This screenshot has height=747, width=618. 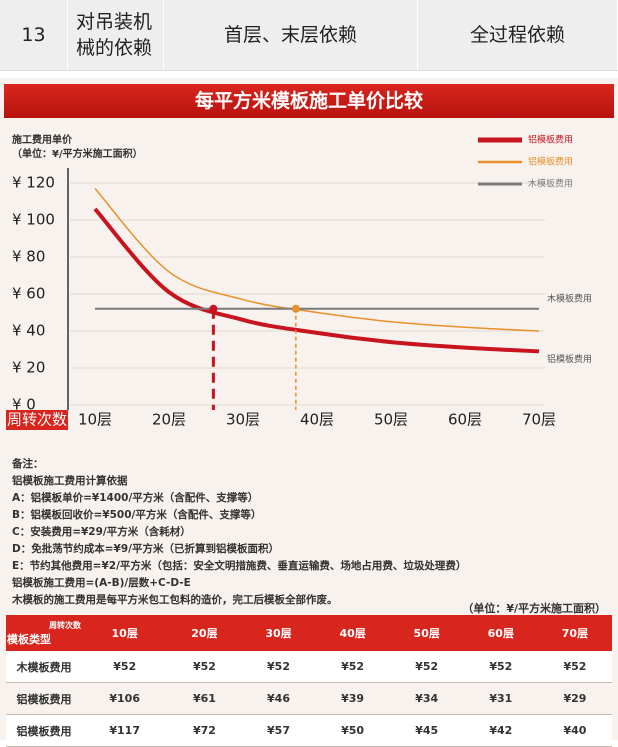 What do you see at coordinates (125, 698) in the screenshot?
I see `cell: ¥106` at bounding box center [125, 698].